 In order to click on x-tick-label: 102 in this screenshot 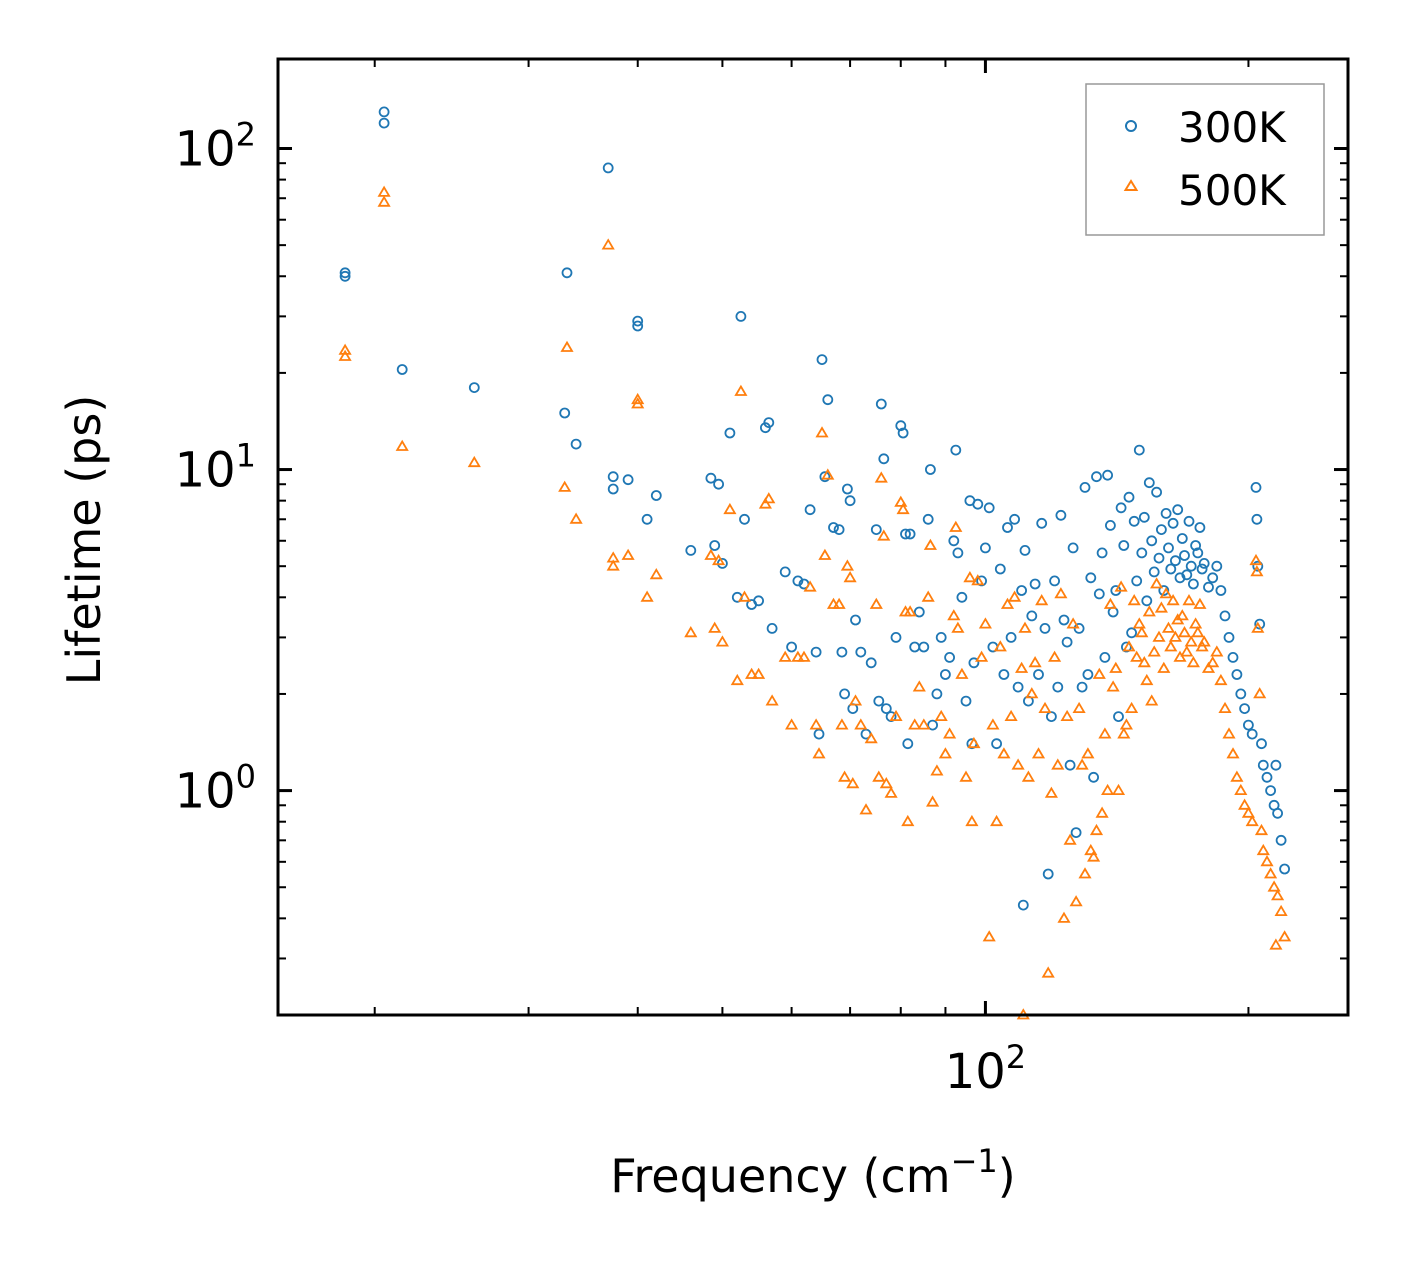, I will do `click(985, 1069)`.